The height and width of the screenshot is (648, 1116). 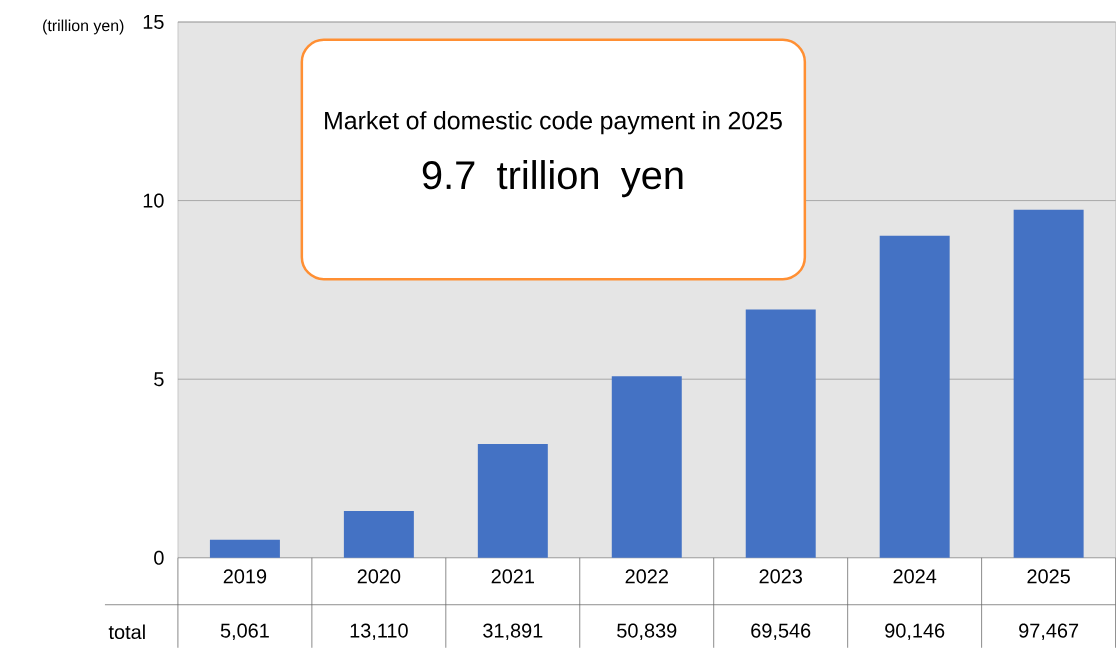 I want to click on text: 13,110, so click(x=379, y=631).